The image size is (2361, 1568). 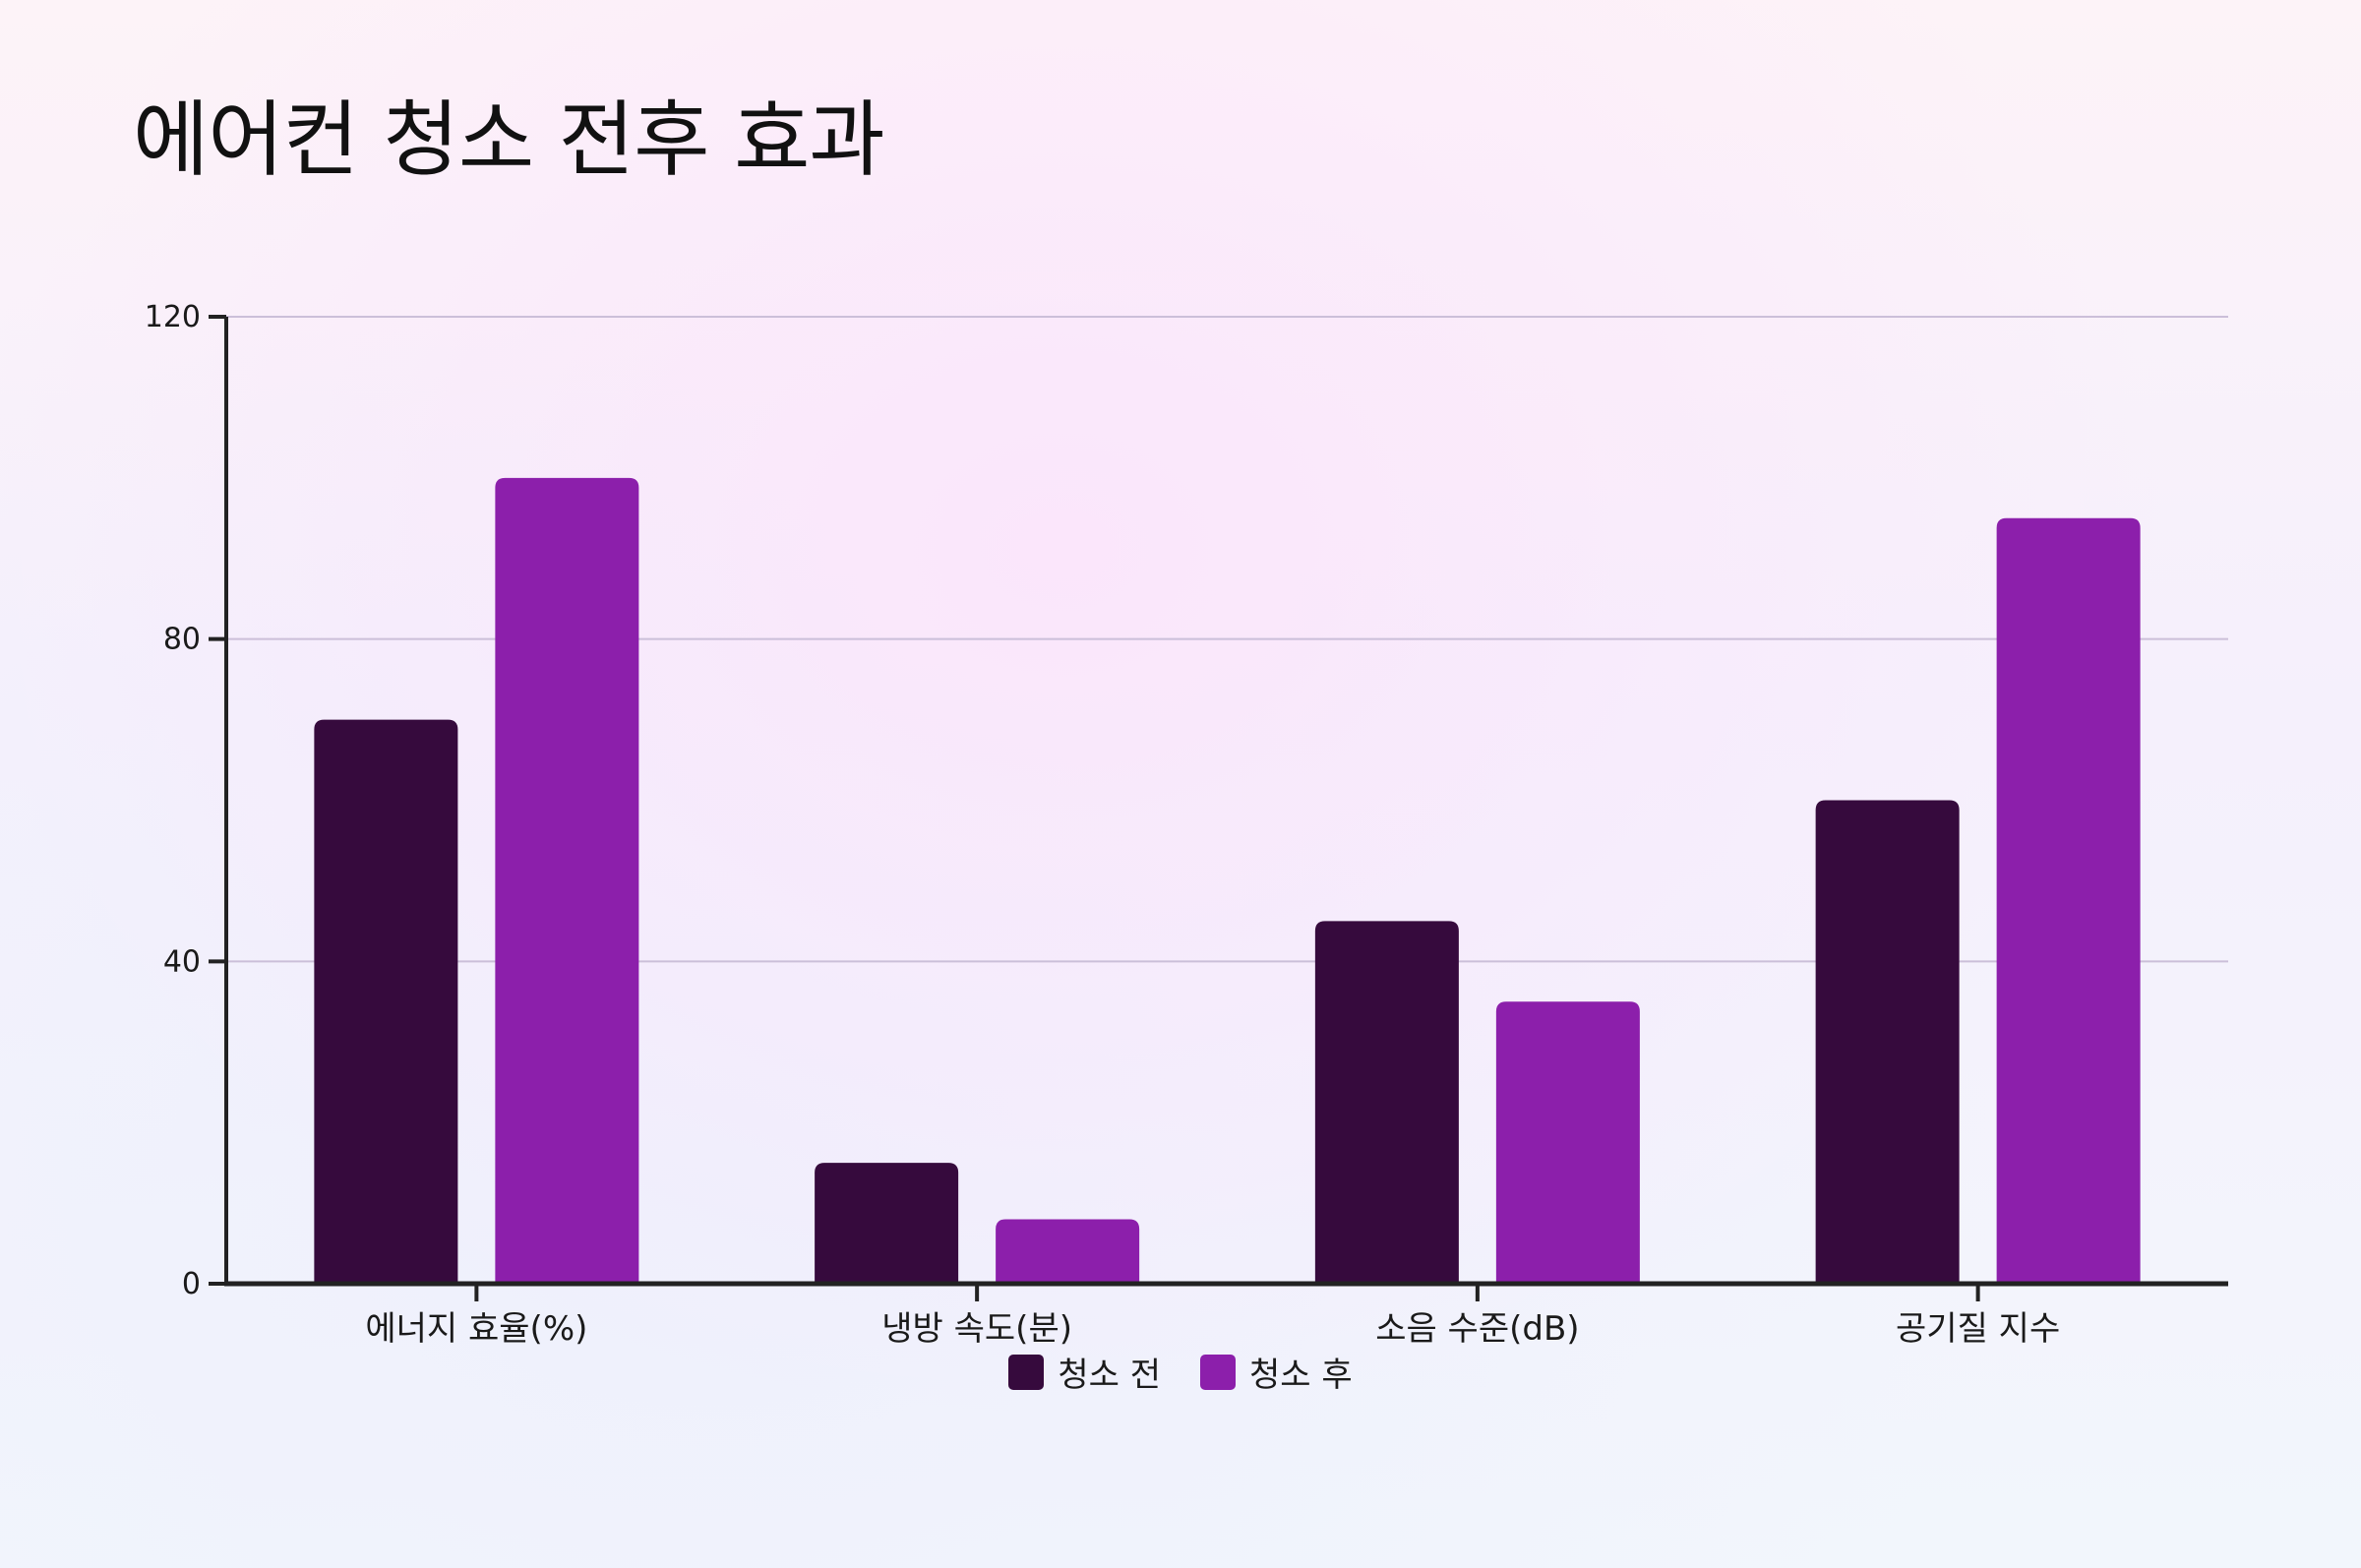 What do you see at coordinates (1026, 1372) in the screenshot?
I see `legend-swatch-before` at bounding box center [1026, 1372].